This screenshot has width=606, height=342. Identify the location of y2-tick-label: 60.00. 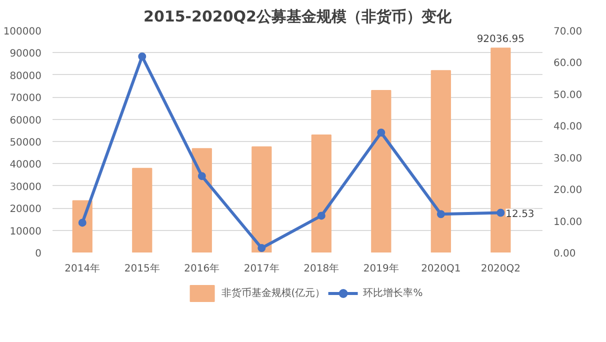
(568, 64).